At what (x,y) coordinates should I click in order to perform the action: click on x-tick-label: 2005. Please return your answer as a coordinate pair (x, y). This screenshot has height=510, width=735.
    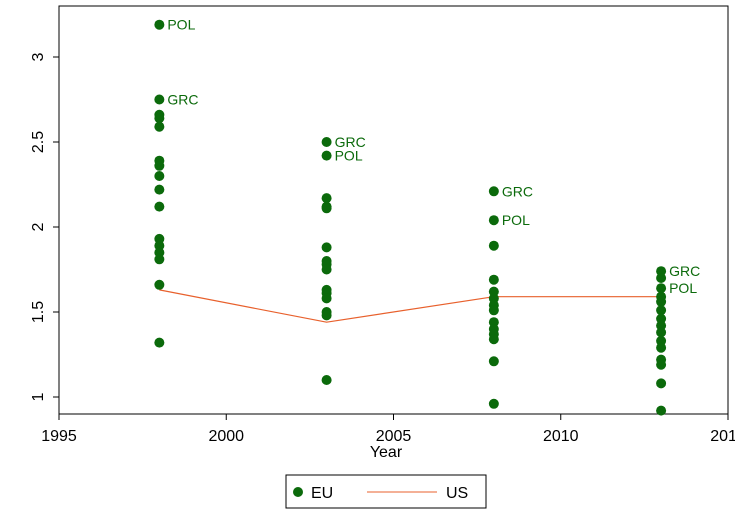
    Looking at the image, I should click on (394, 436).